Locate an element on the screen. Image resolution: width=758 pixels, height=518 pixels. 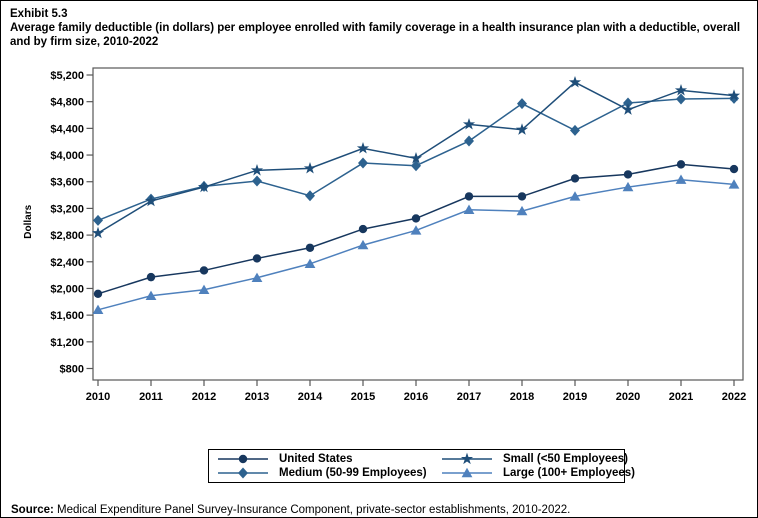
small-50-employees-glyph is located at coordinates (467, 458).